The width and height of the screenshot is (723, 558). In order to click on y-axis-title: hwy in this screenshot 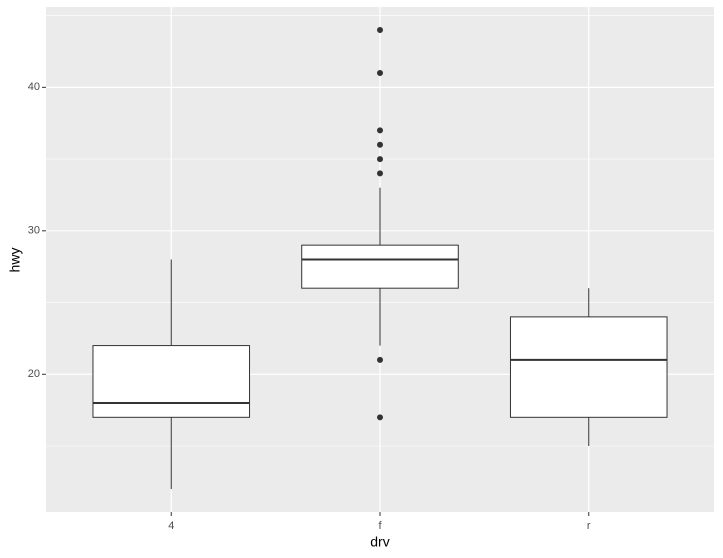, I will do `click(15, 260)`.